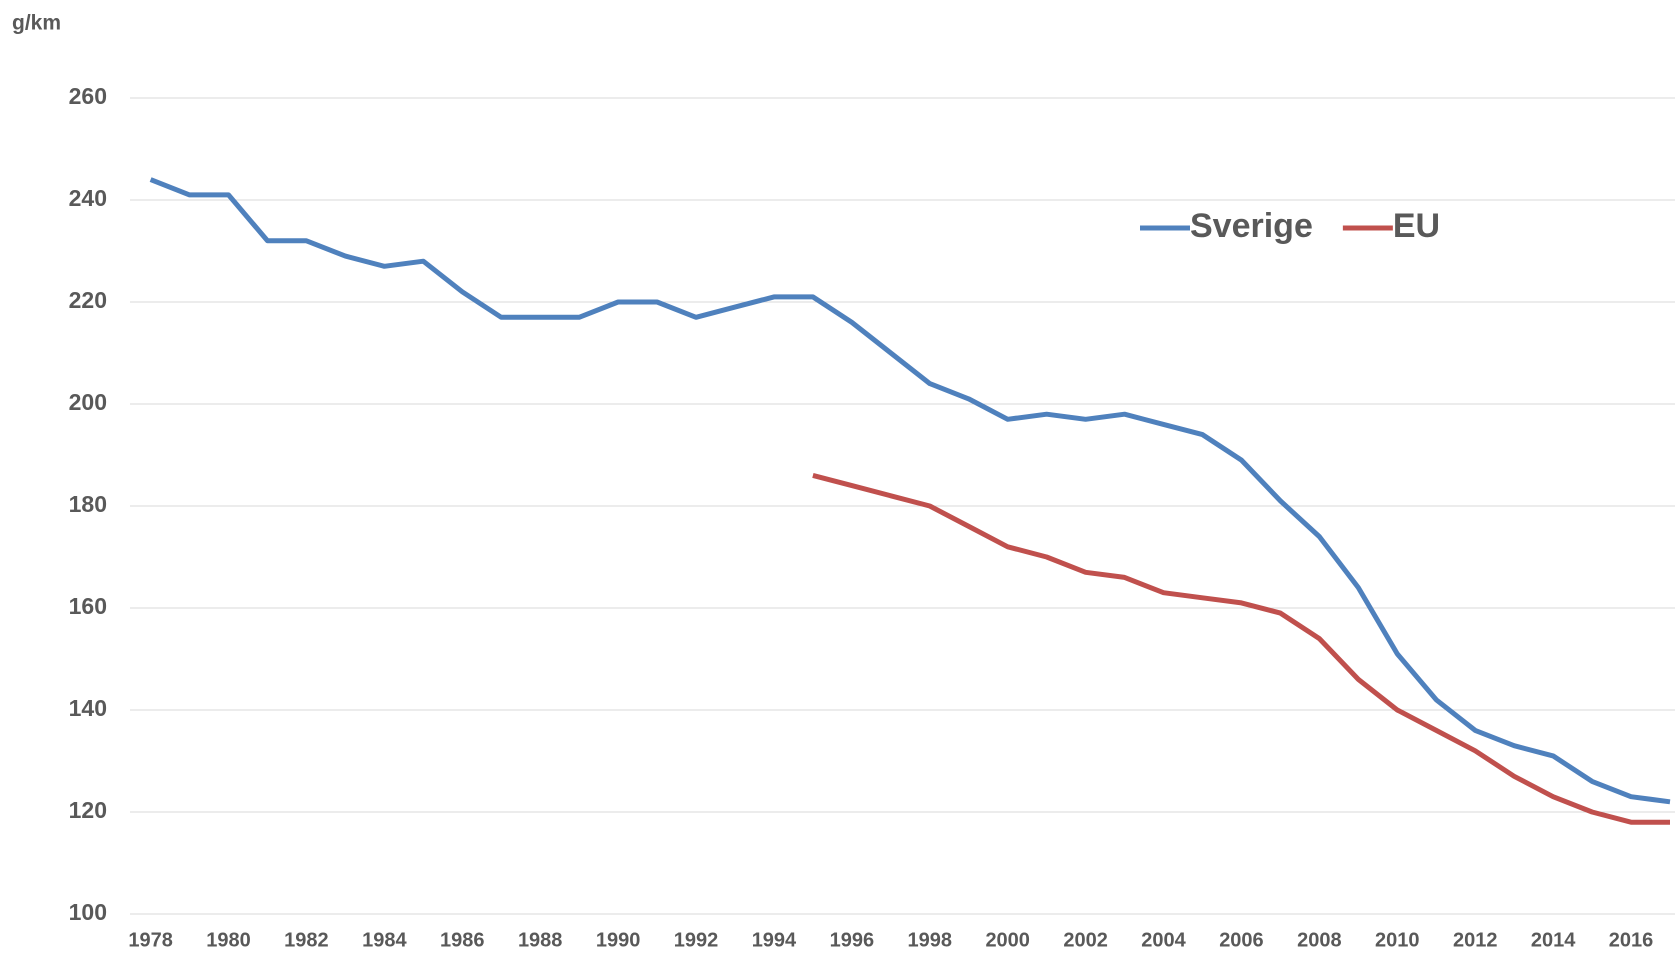  What do you see at coordinates (1251, 226) in the screenshot?
I see `legend-label: Sverige` at bounding box center [1251, 226].